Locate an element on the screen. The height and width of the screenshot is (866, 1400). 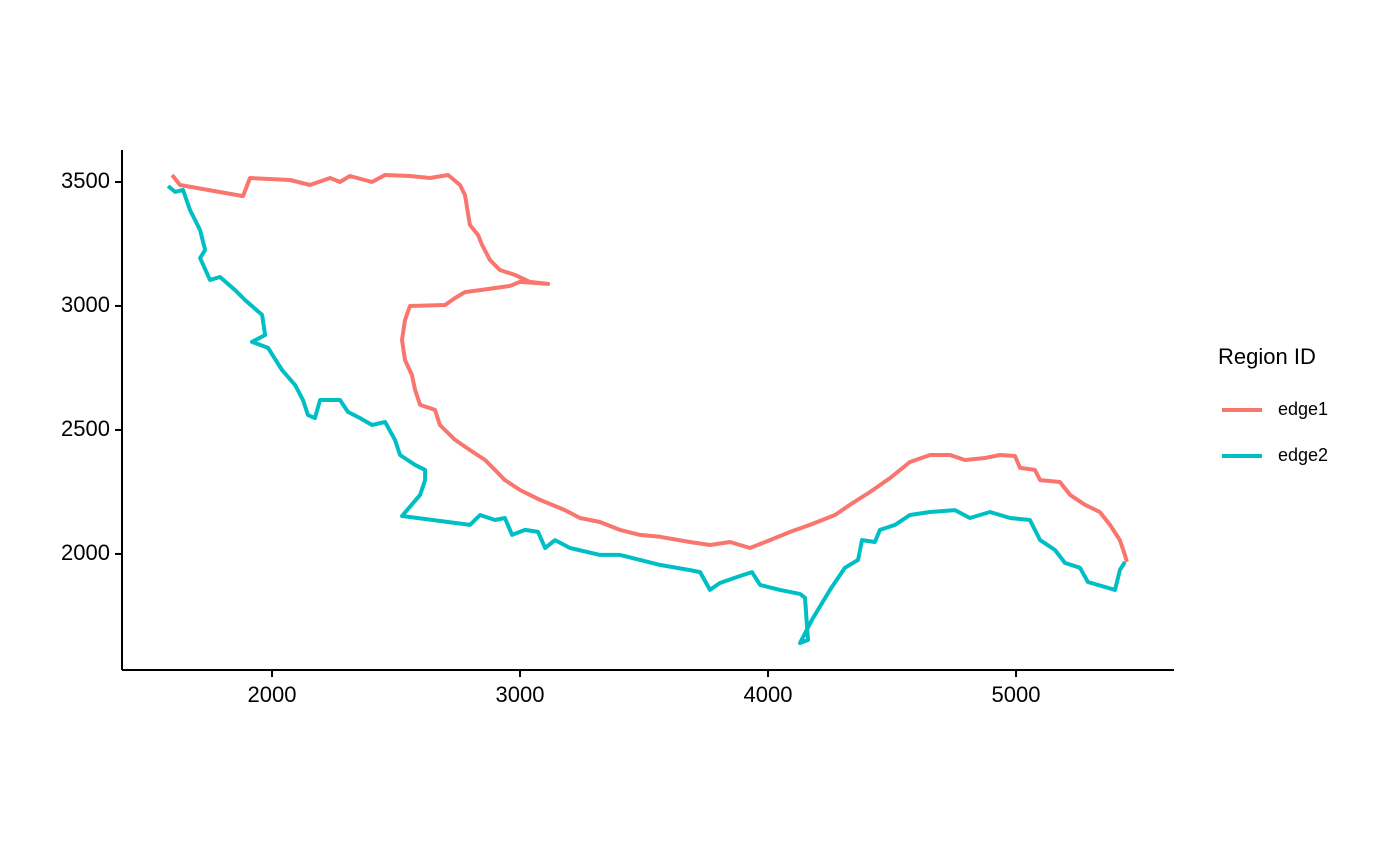
x-tick-label: 4000 is located at coordinates (768, 694).